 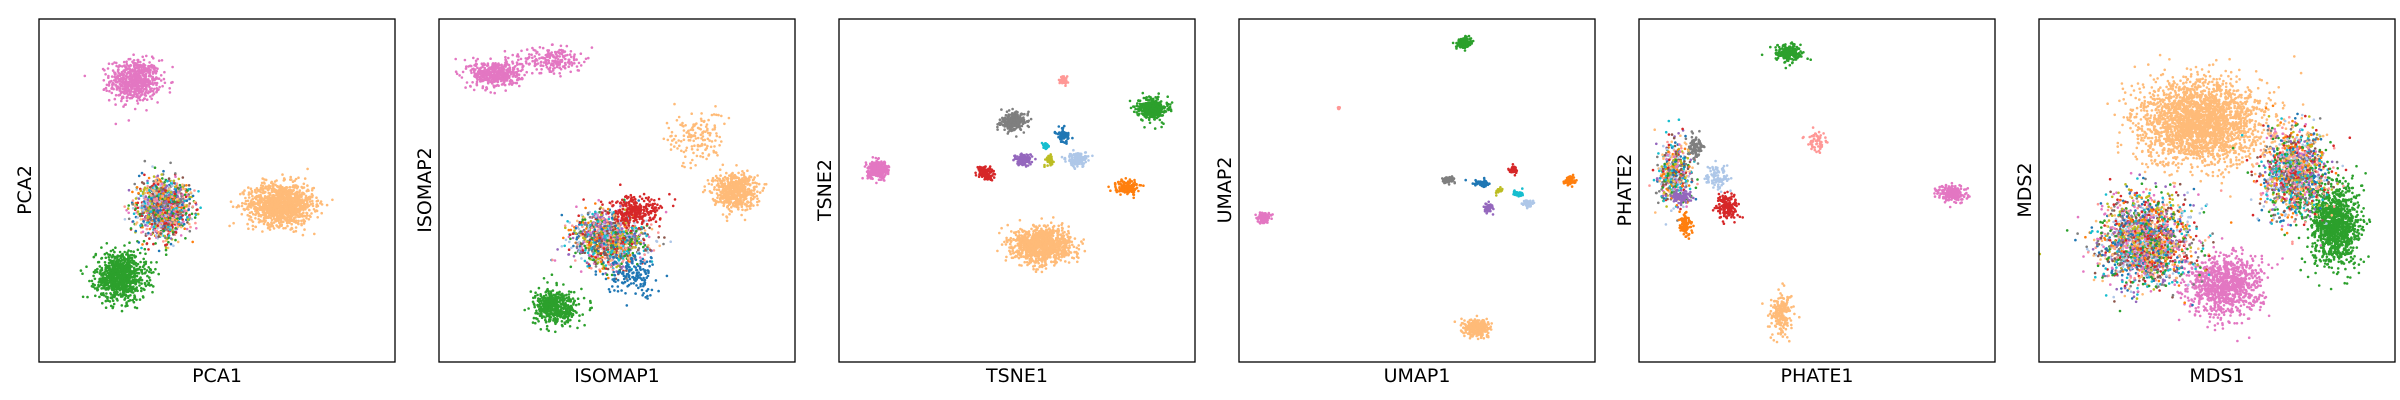 I want to click on scatter-pca: PCA1 PCA2, so click(x=205, y=202).